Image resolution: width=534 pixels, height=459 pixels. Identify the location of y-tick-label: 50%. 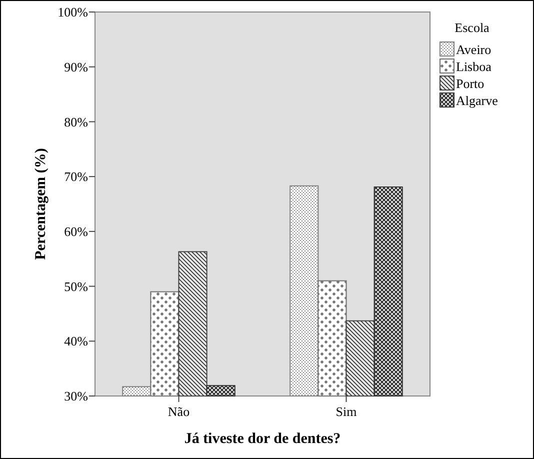
(76, 286).